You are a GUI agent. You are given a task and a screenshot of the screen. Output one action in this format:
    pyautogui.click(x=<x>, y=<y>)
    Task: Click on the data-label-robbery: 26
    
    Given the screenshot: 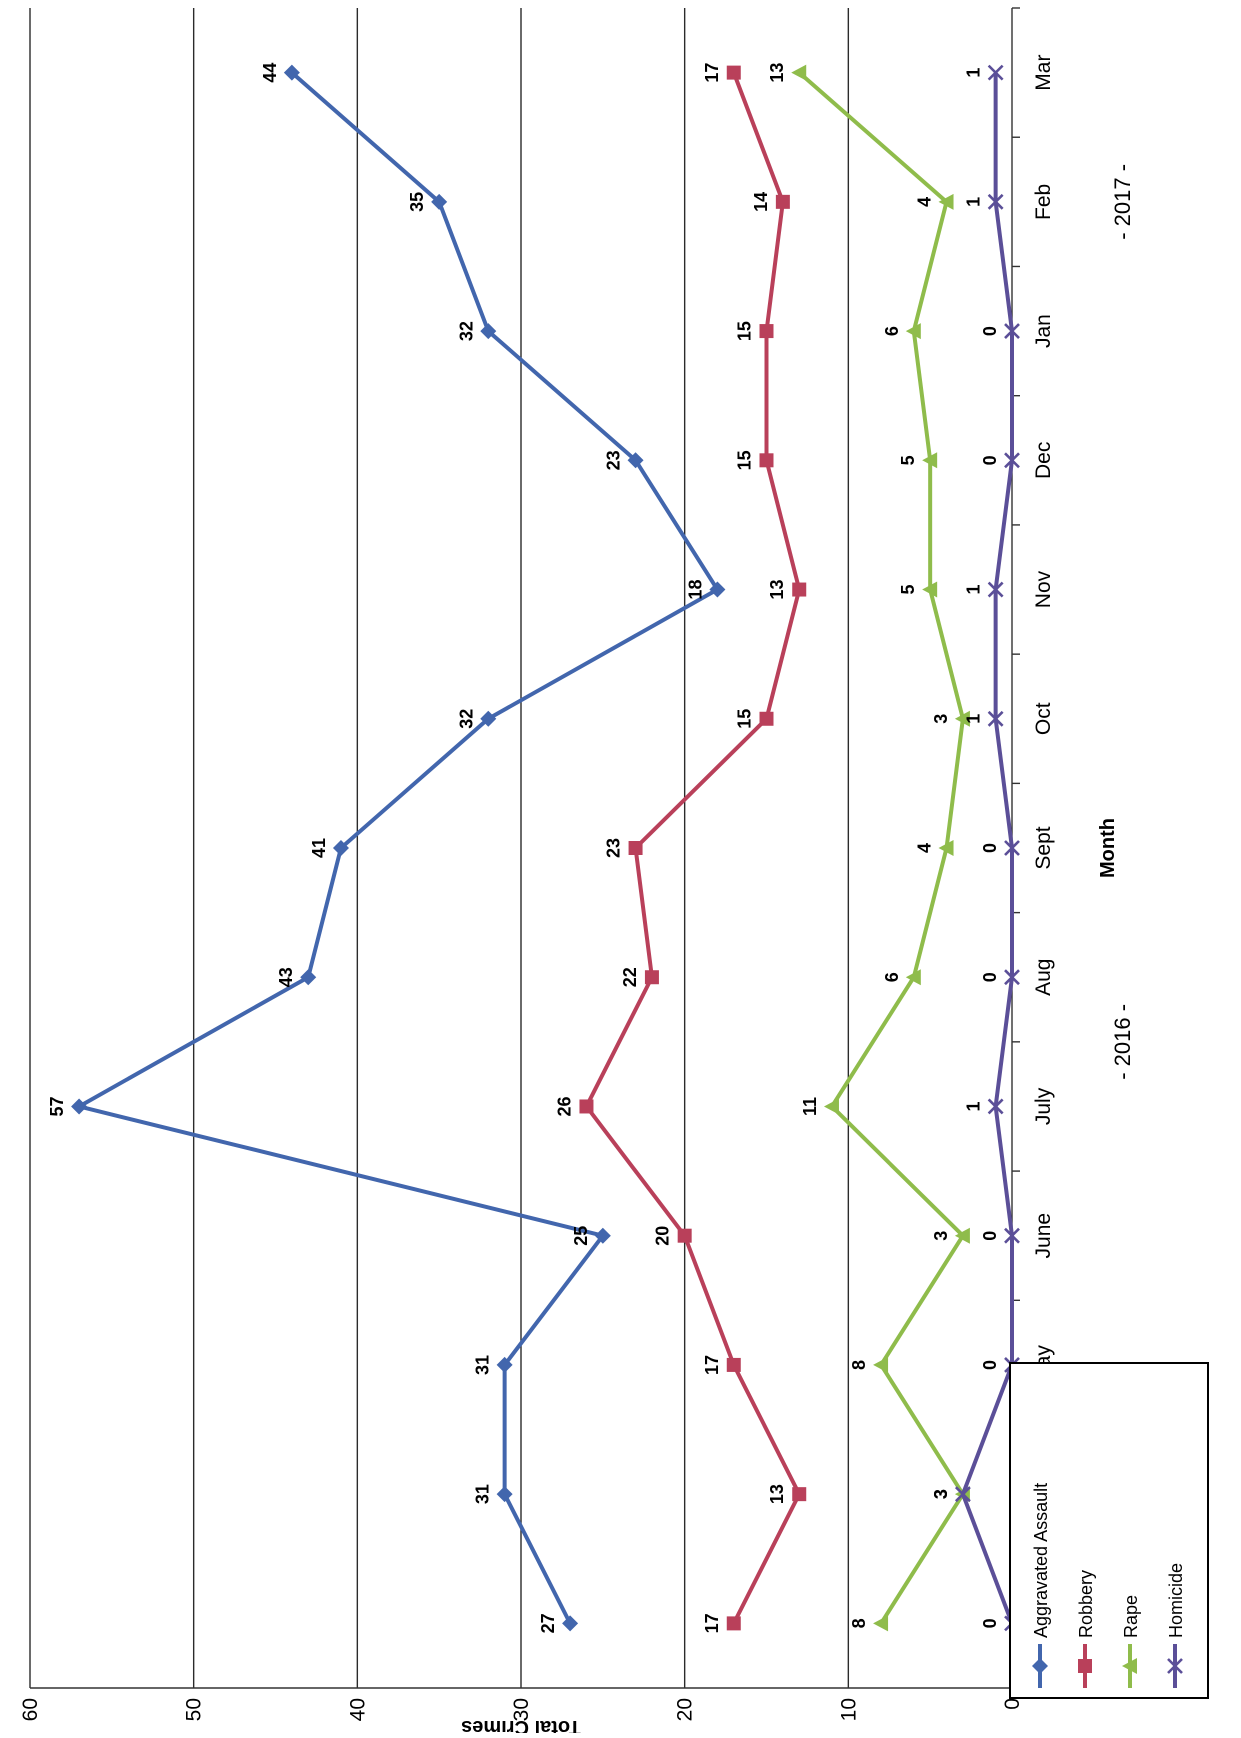 What is the action you would take?
    pyautogui.click(x=564, y=1106)
    